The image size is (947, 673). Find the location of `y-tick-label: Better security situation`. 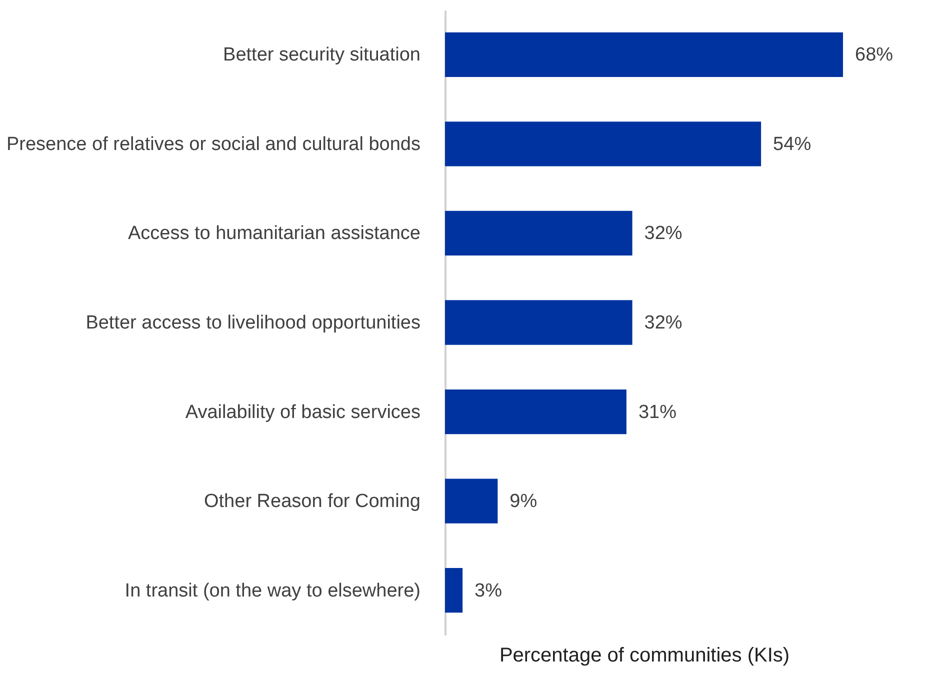

y-tick-label: Better security situation is located at coordinates (321, 55).